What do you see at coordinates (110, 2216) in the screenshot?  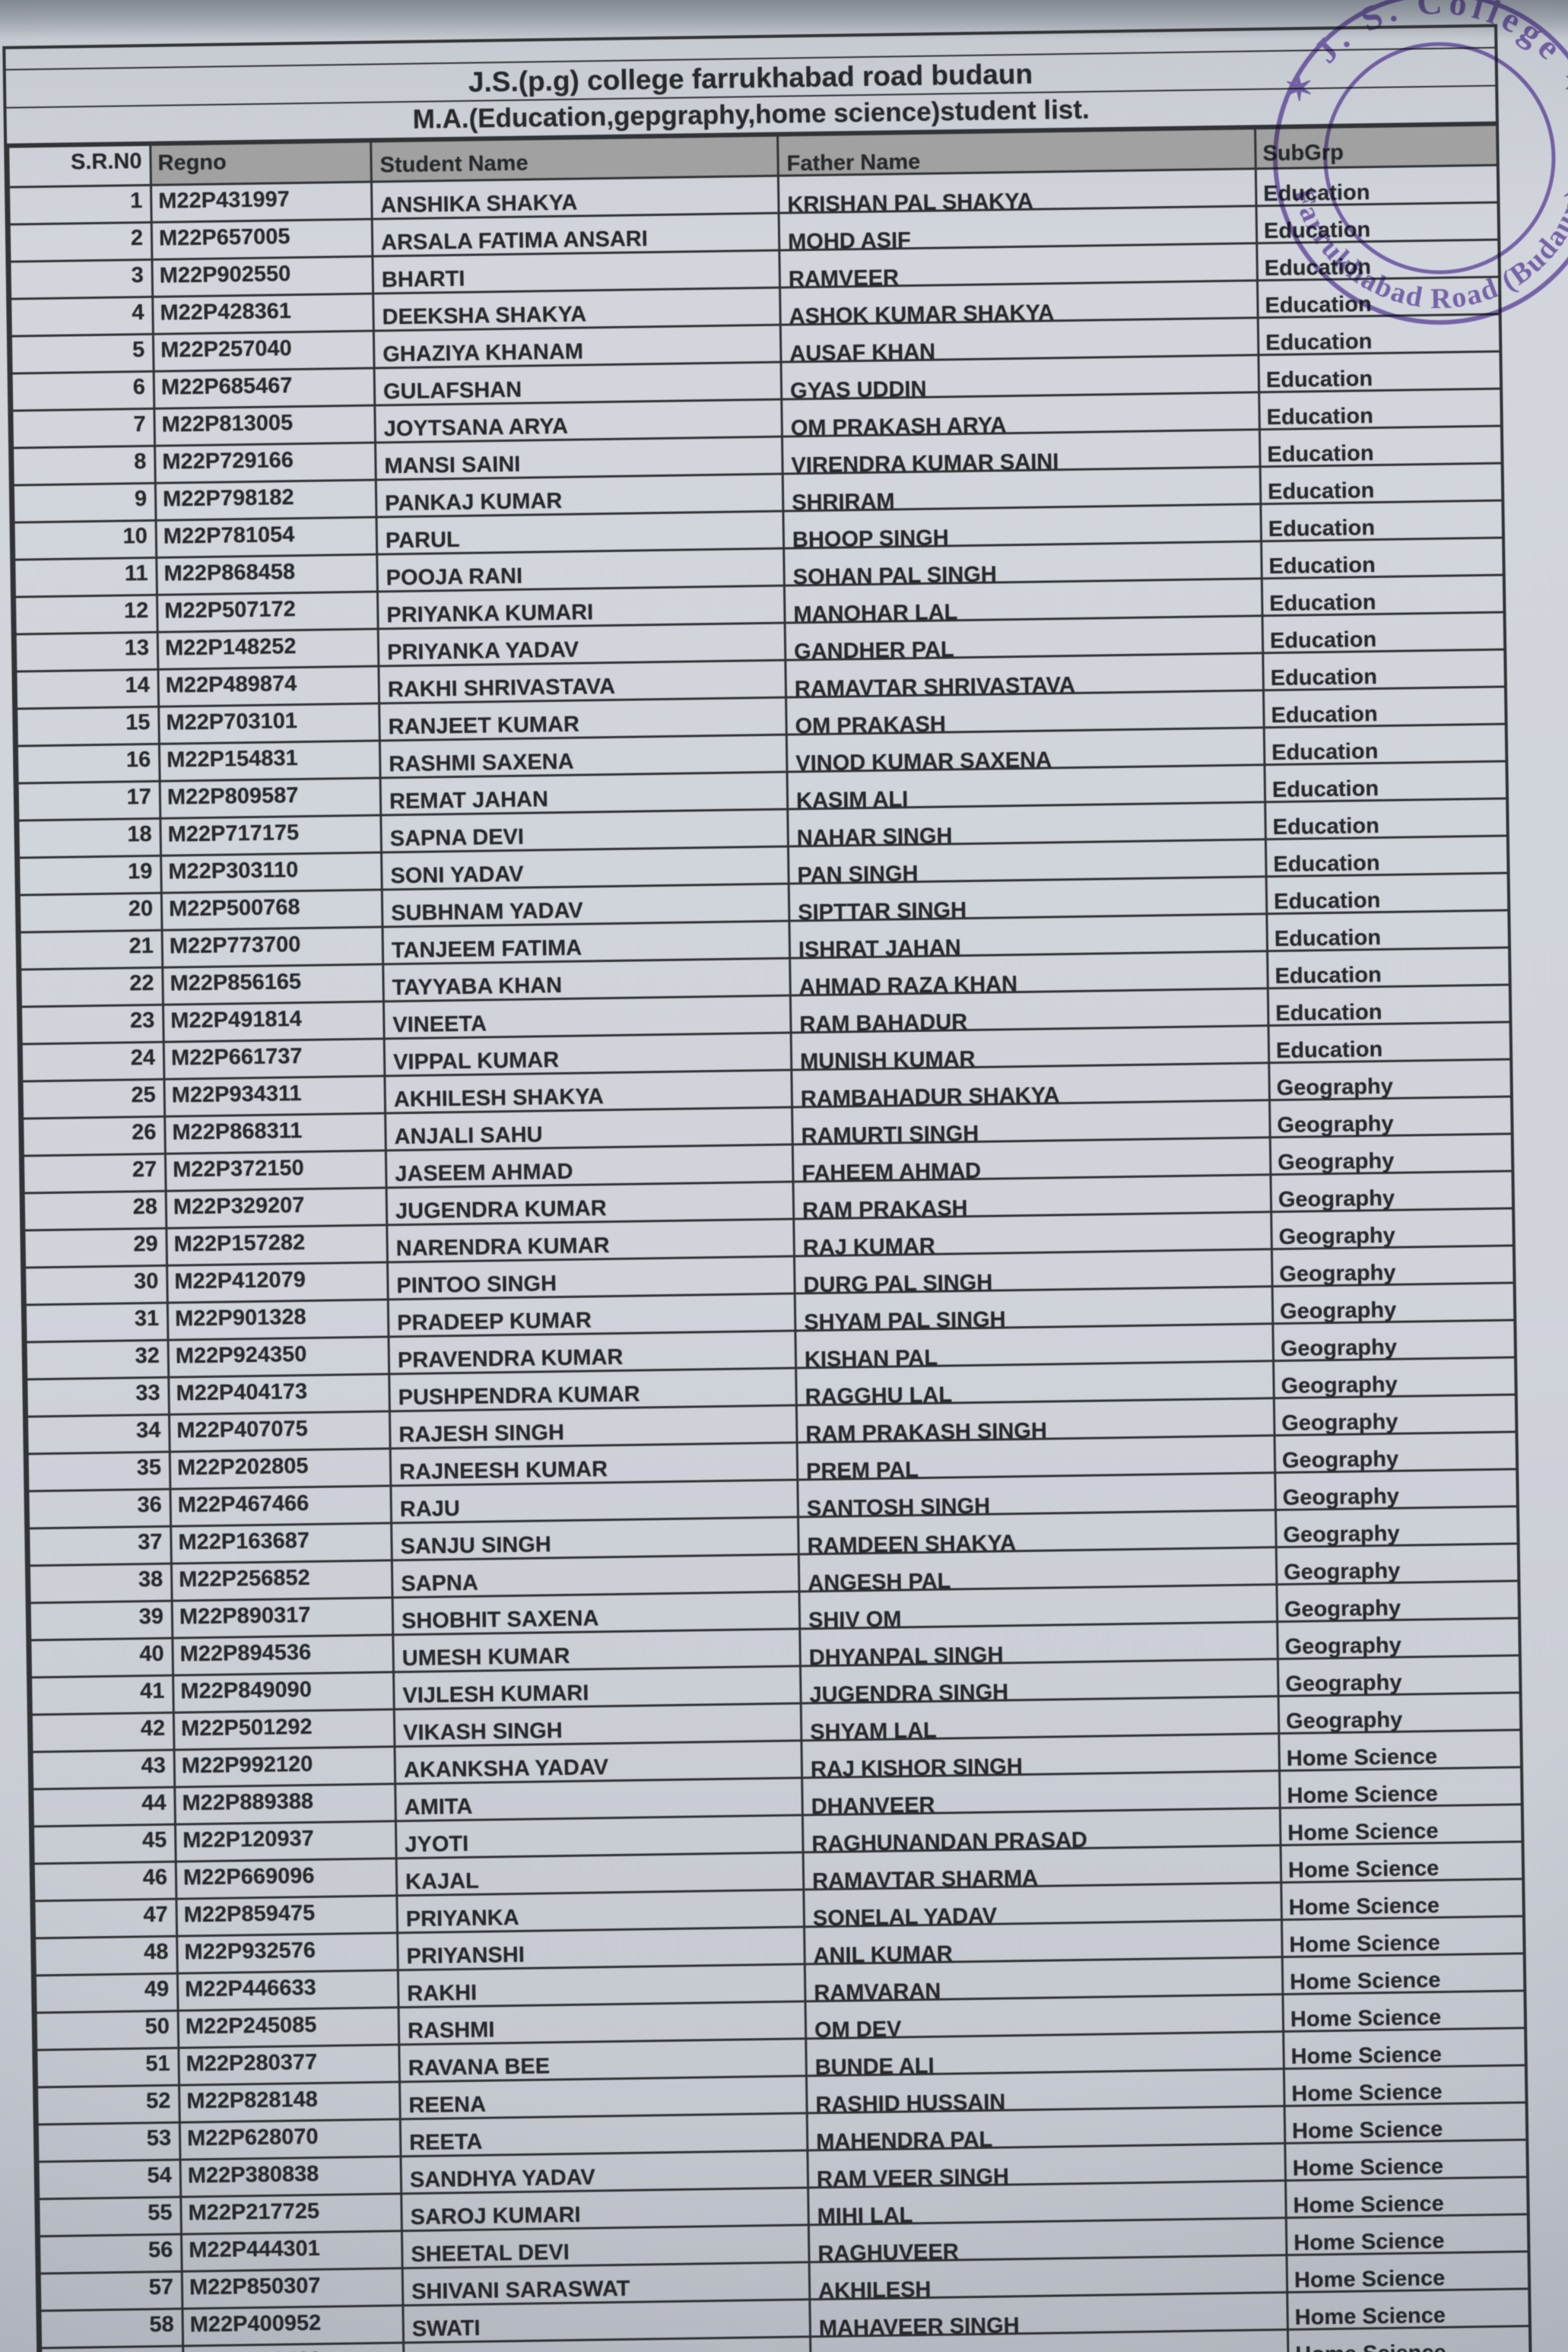 I see `cell-srno: 55` at bounding box center [110, 2216].